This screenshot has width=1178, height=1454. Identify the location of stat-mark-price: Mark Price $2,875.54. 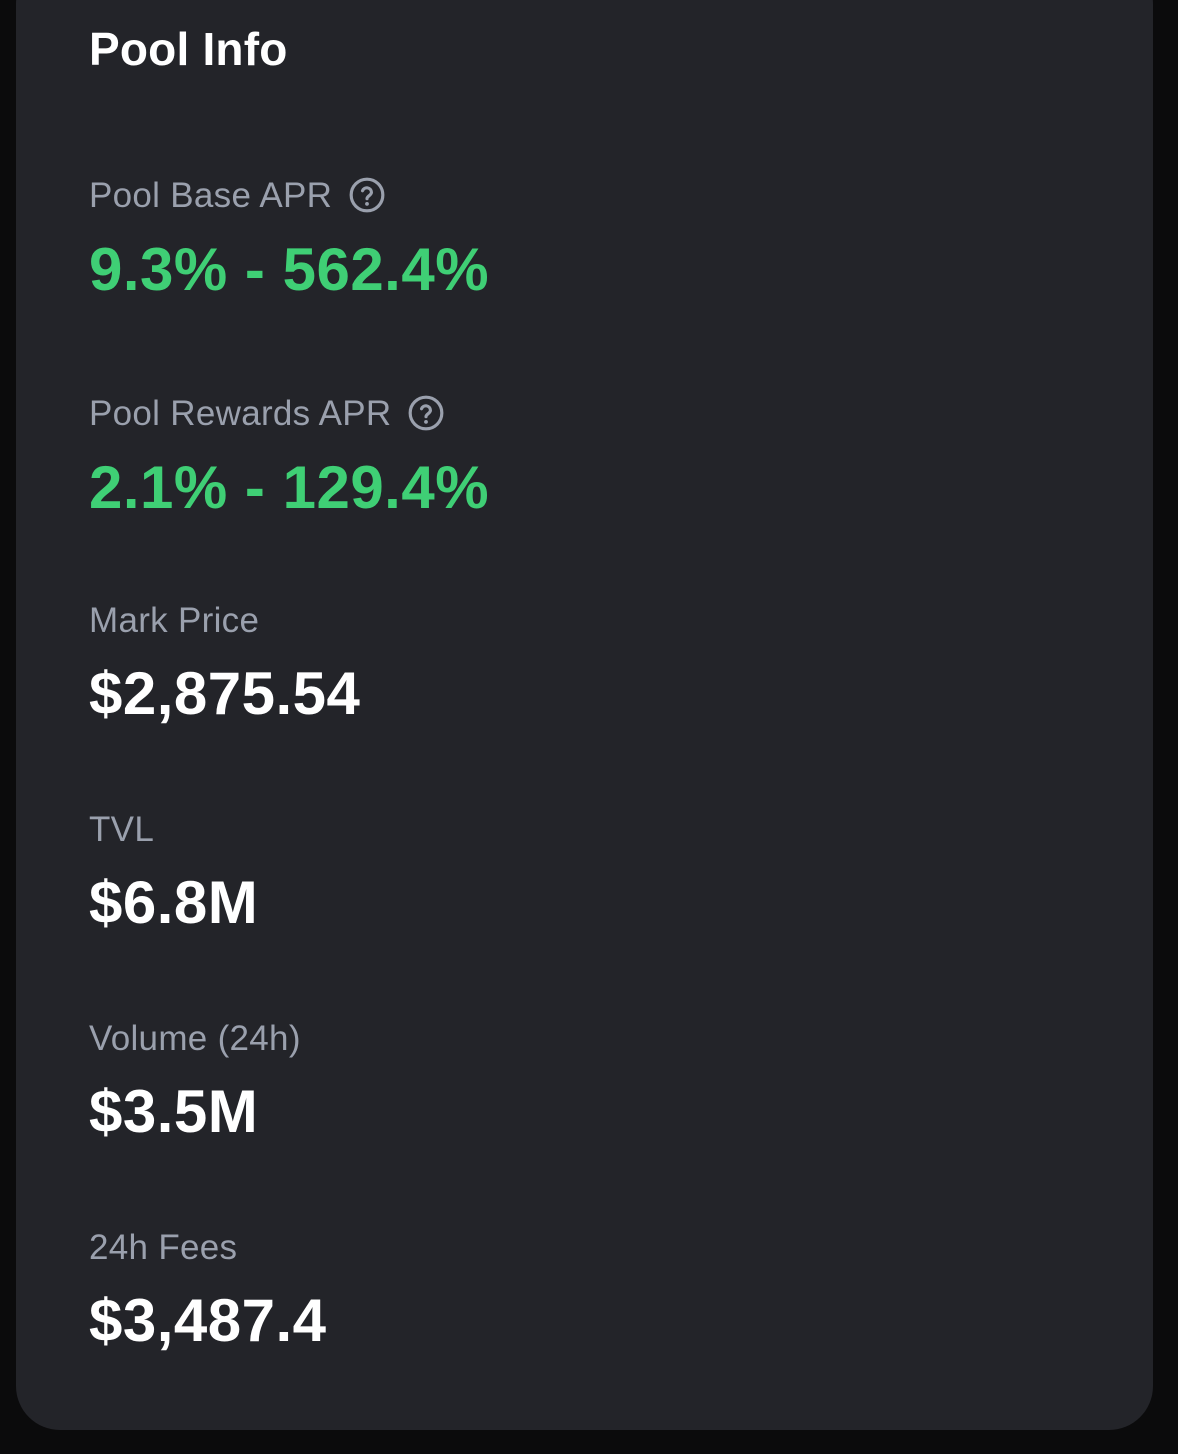
(224, 663).